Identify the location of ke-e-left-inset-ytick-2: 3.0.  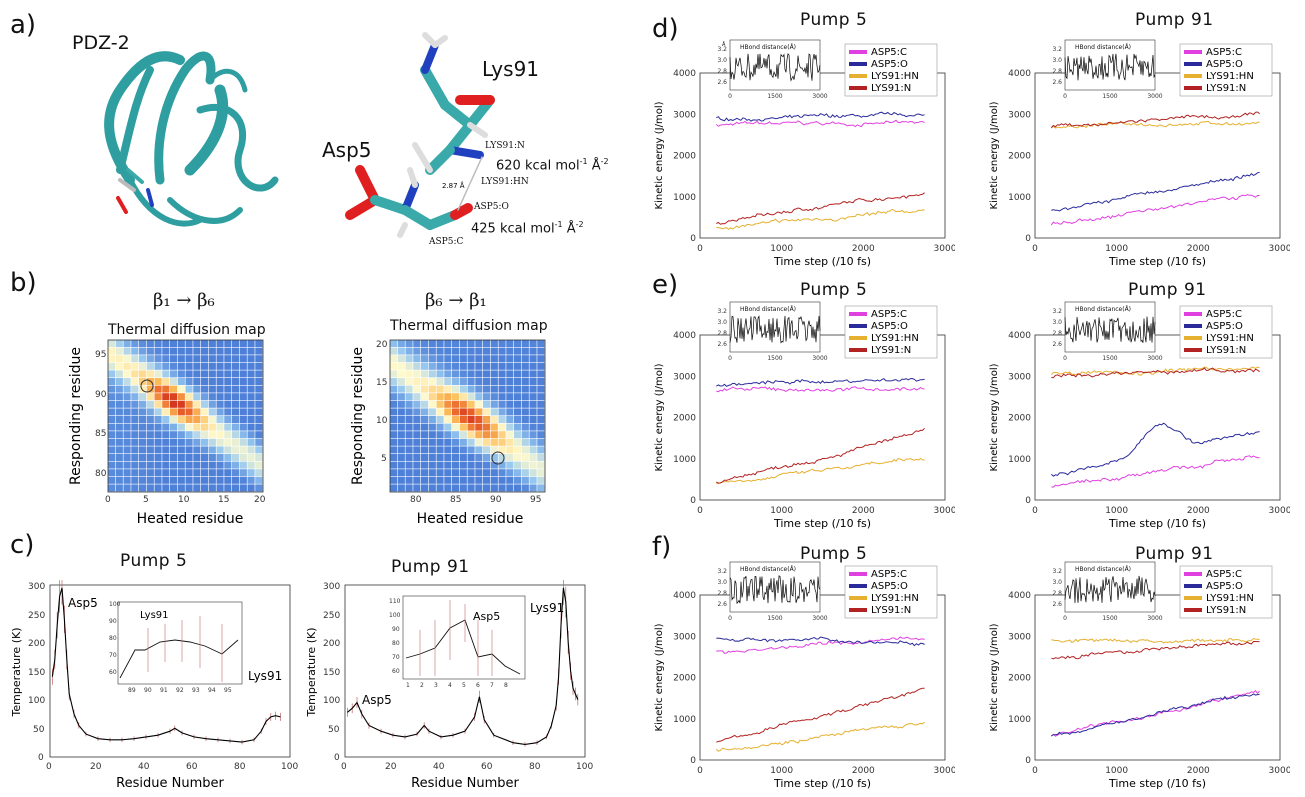
(722, 322).